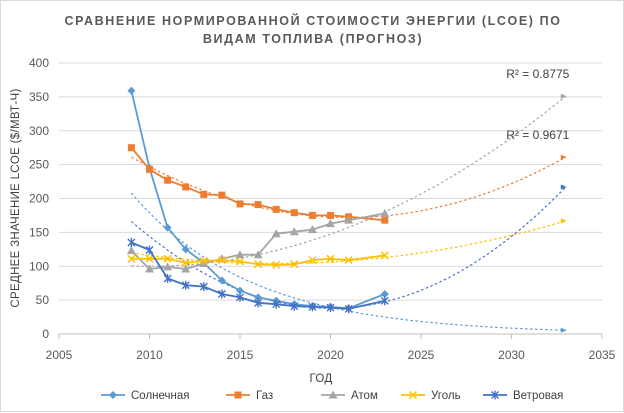 The width and height of the screenshot is (624, 413). I want to click on x-tick-label-2015: 2015, so click(240, 355).